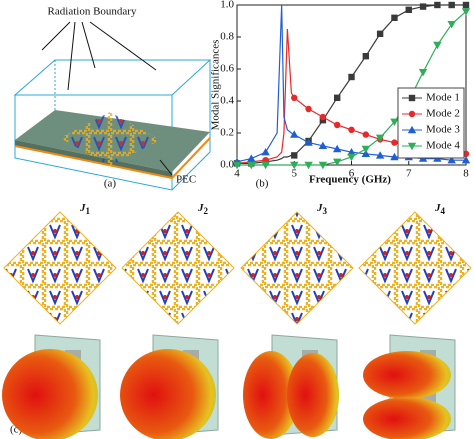 The width and height of the screenshot is (474, 439). I want to click on pec, so click(112, 158).